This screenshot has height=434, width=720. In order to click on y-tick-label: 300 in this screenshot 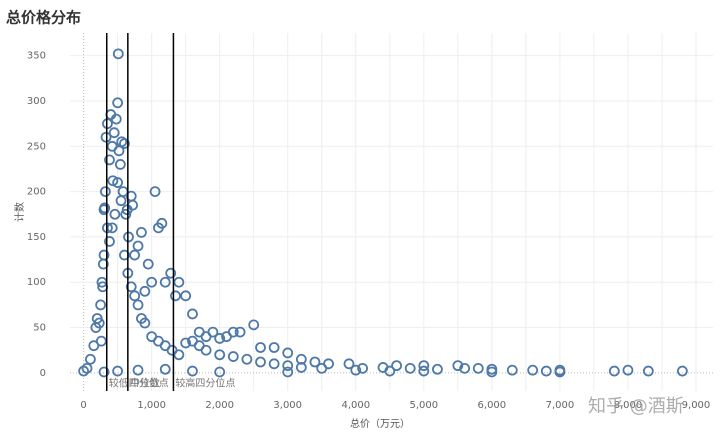, I will do `click(36, 101)`.